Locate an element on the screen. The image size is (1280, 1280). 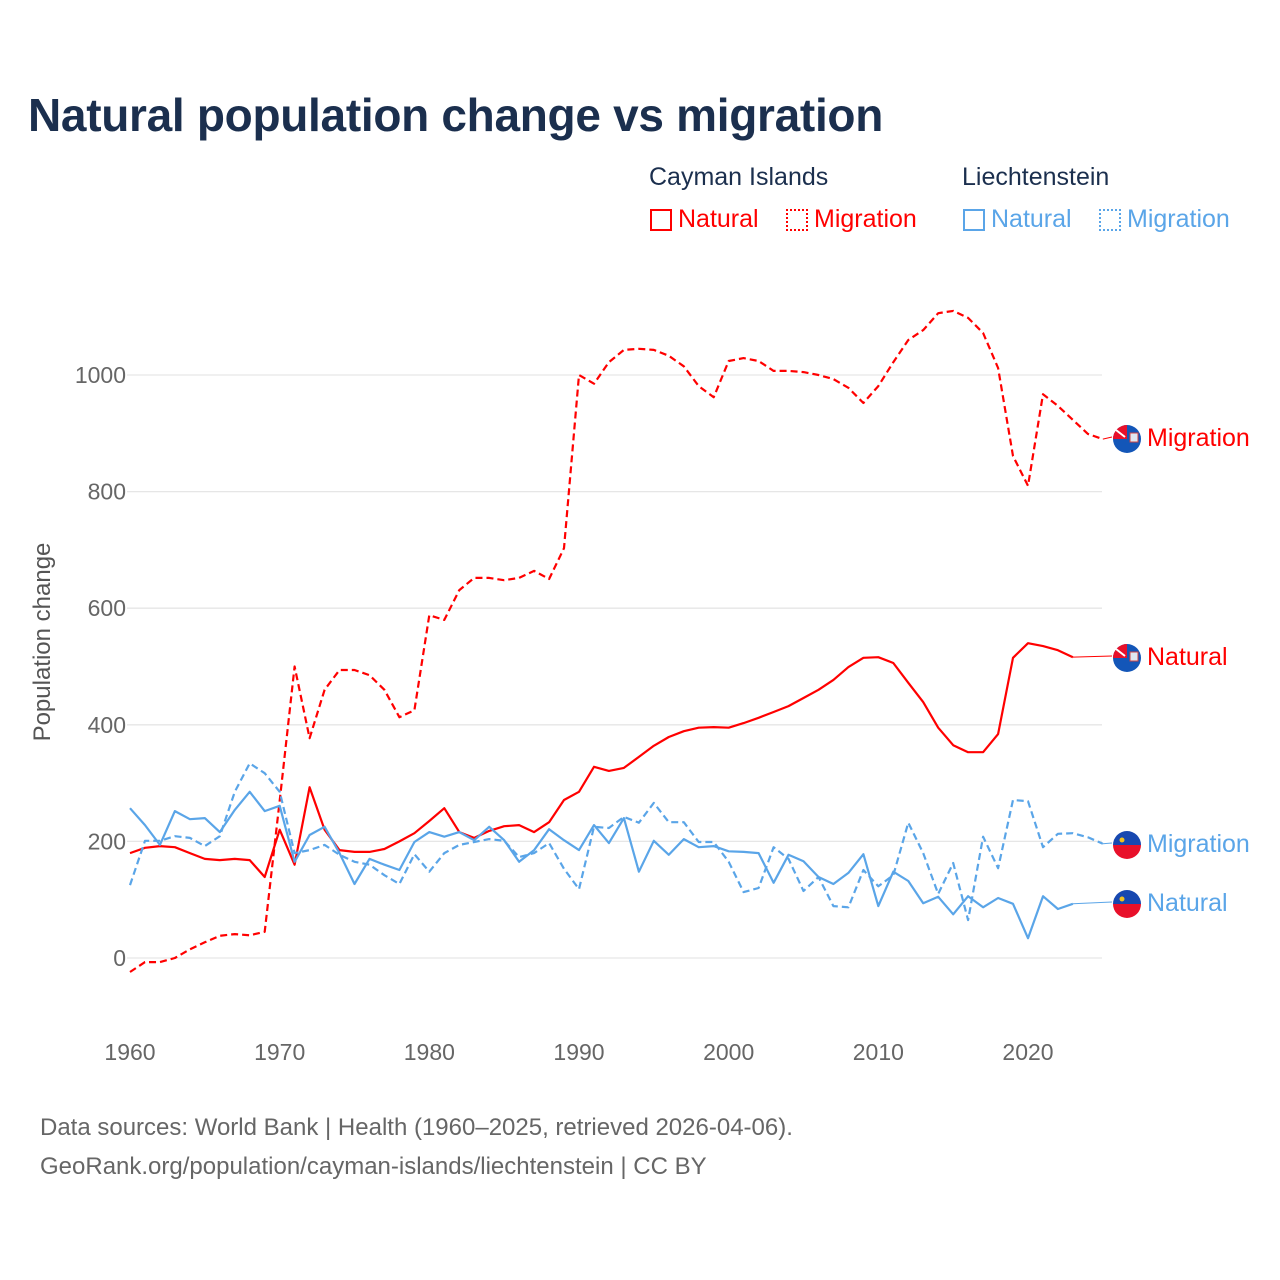
x-tick-label: 1980 is located at coordinates (429, 1052).